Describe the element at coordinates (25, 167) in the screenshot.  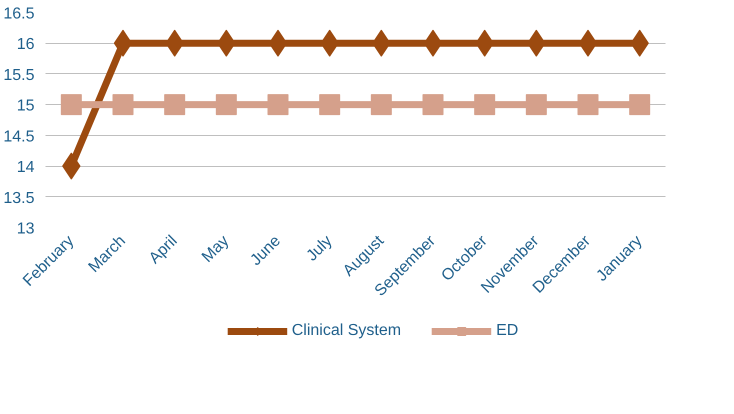
I see `y-tick-label: 14` at that location.